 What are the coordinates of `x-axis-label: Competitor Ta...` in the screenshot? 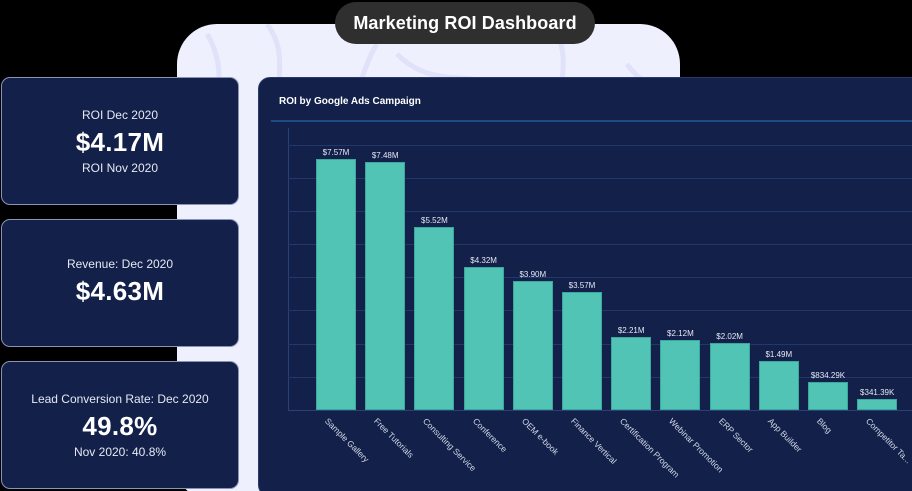 It's located at (888, 441).